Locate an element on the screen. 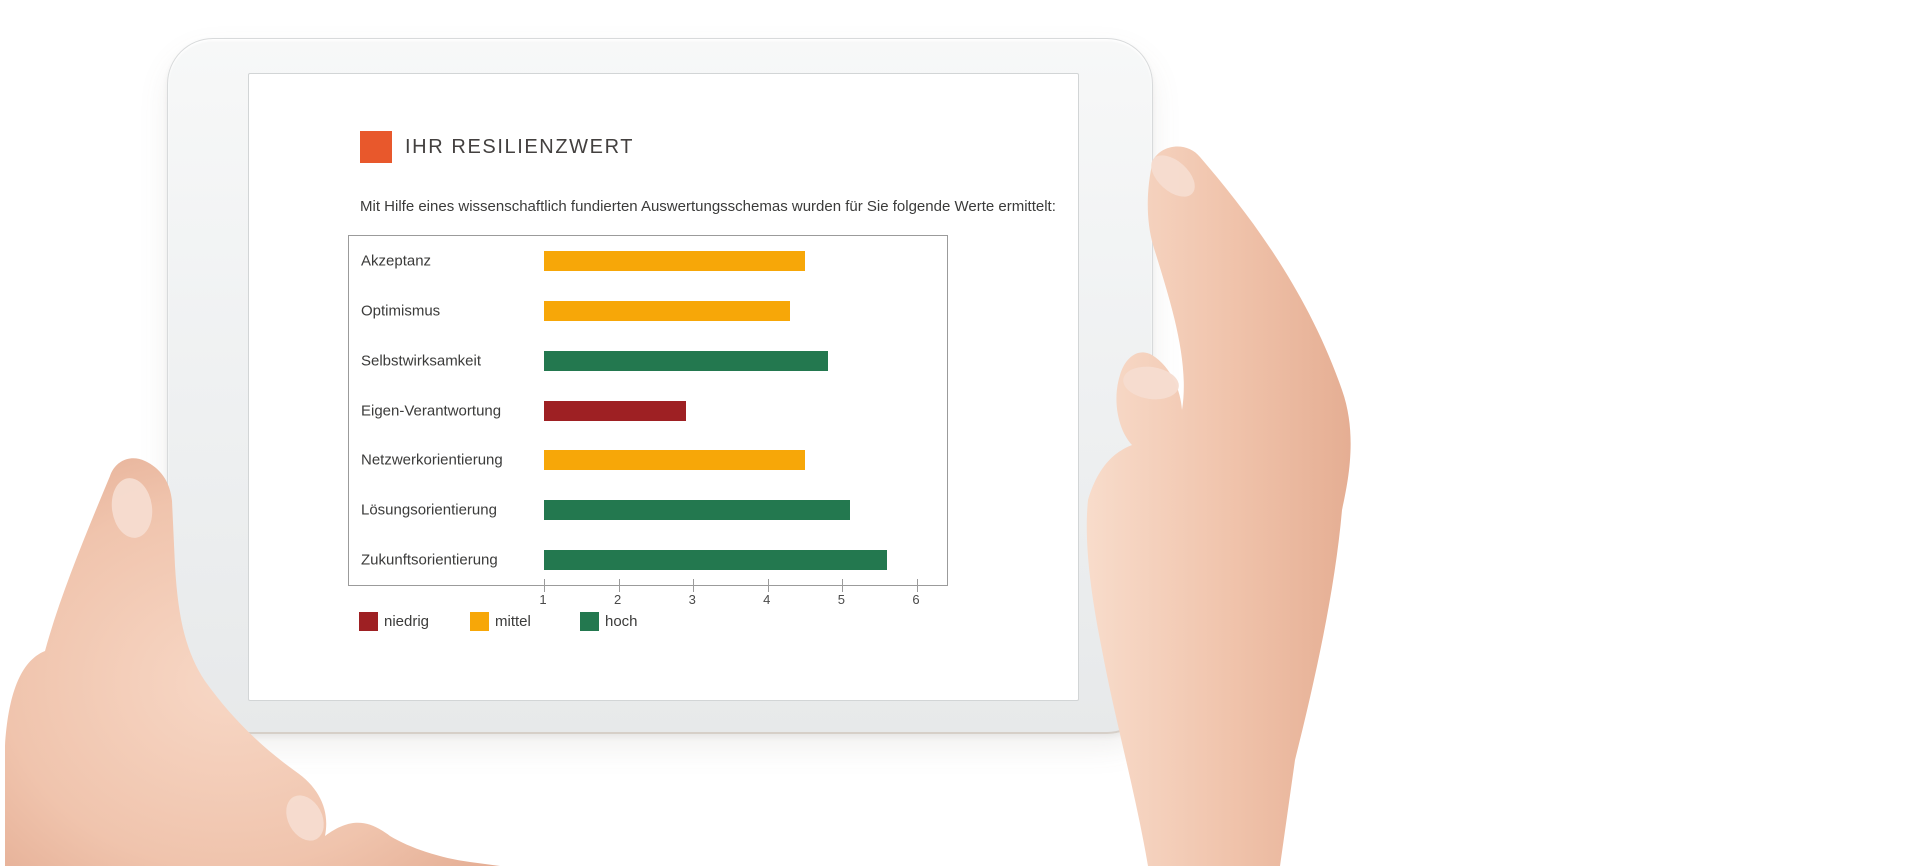 The width and height of the screenshot is (1920, 866). chart-row: Lösungsorientierung is located at coordinates (648, 510).